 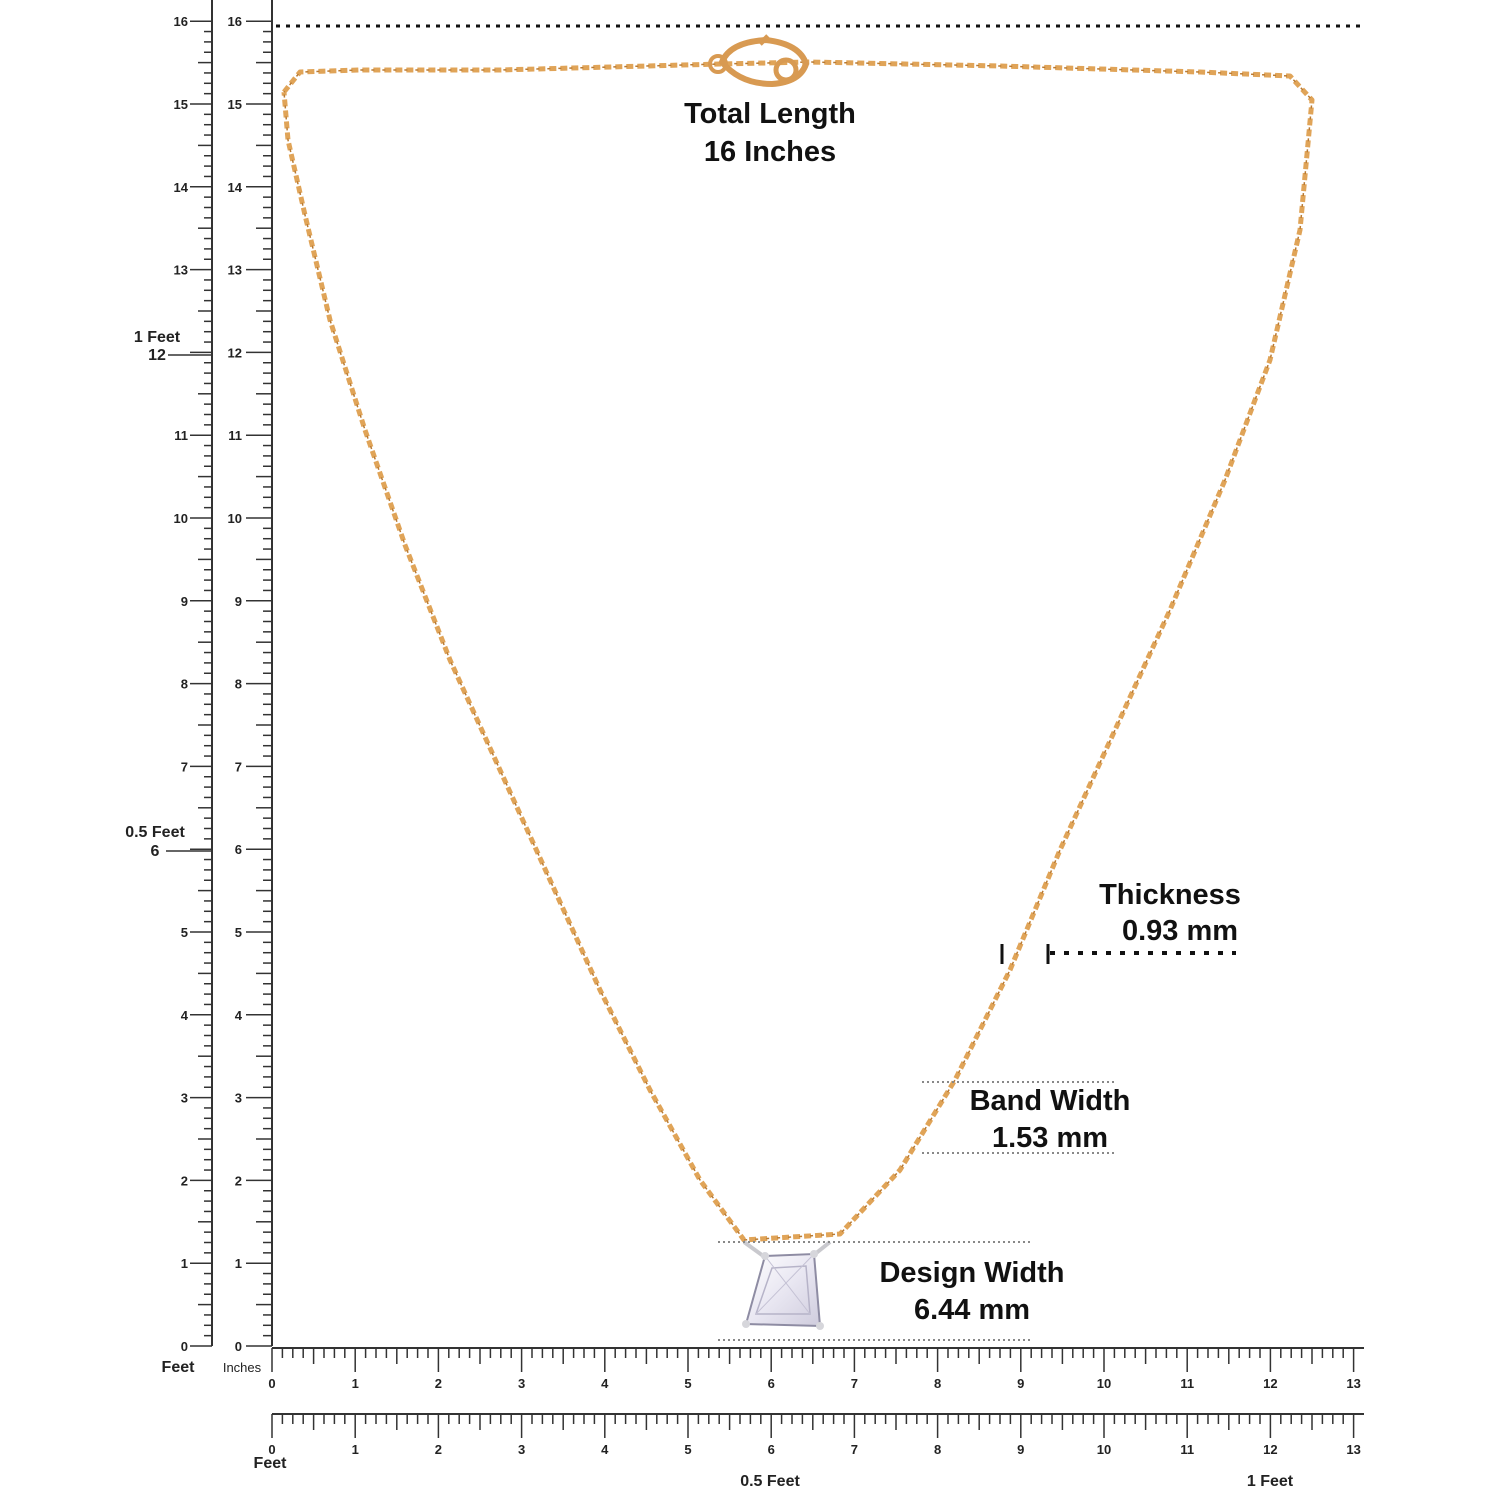 What do you see at coordinates (157, 355) in the screenshot?
I see `left-feet-marker-one-value: 12` at bounding box center [157, 355].